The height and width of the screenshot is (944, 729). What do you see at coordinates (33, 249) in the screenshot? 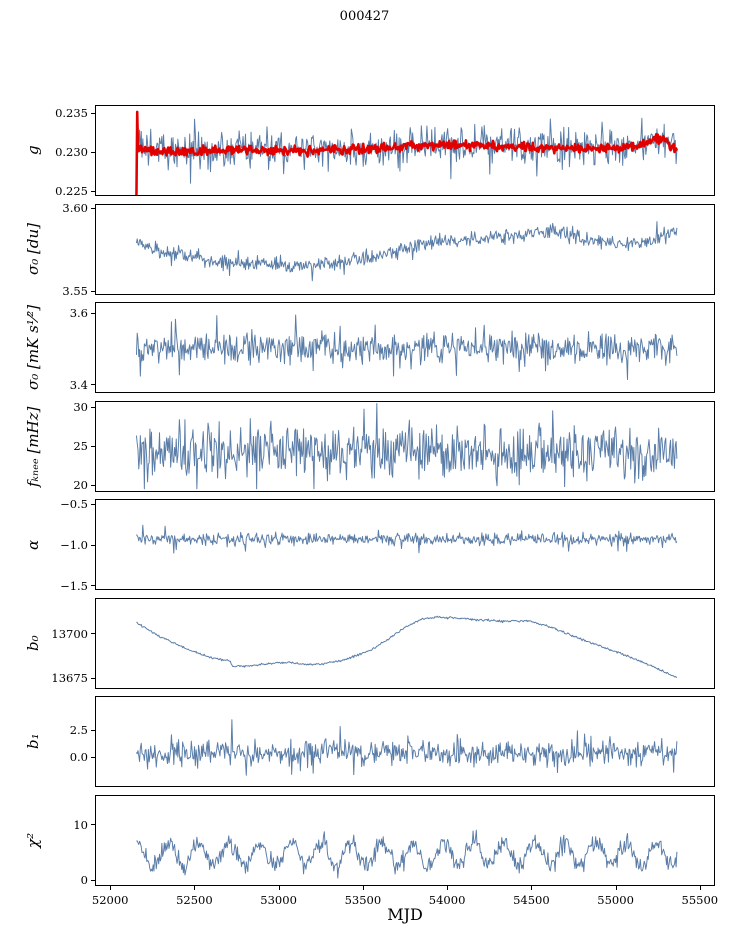
I see `y-axis-label-sigma0-du: σ₀ [du]` at bounding box center [33, 249].